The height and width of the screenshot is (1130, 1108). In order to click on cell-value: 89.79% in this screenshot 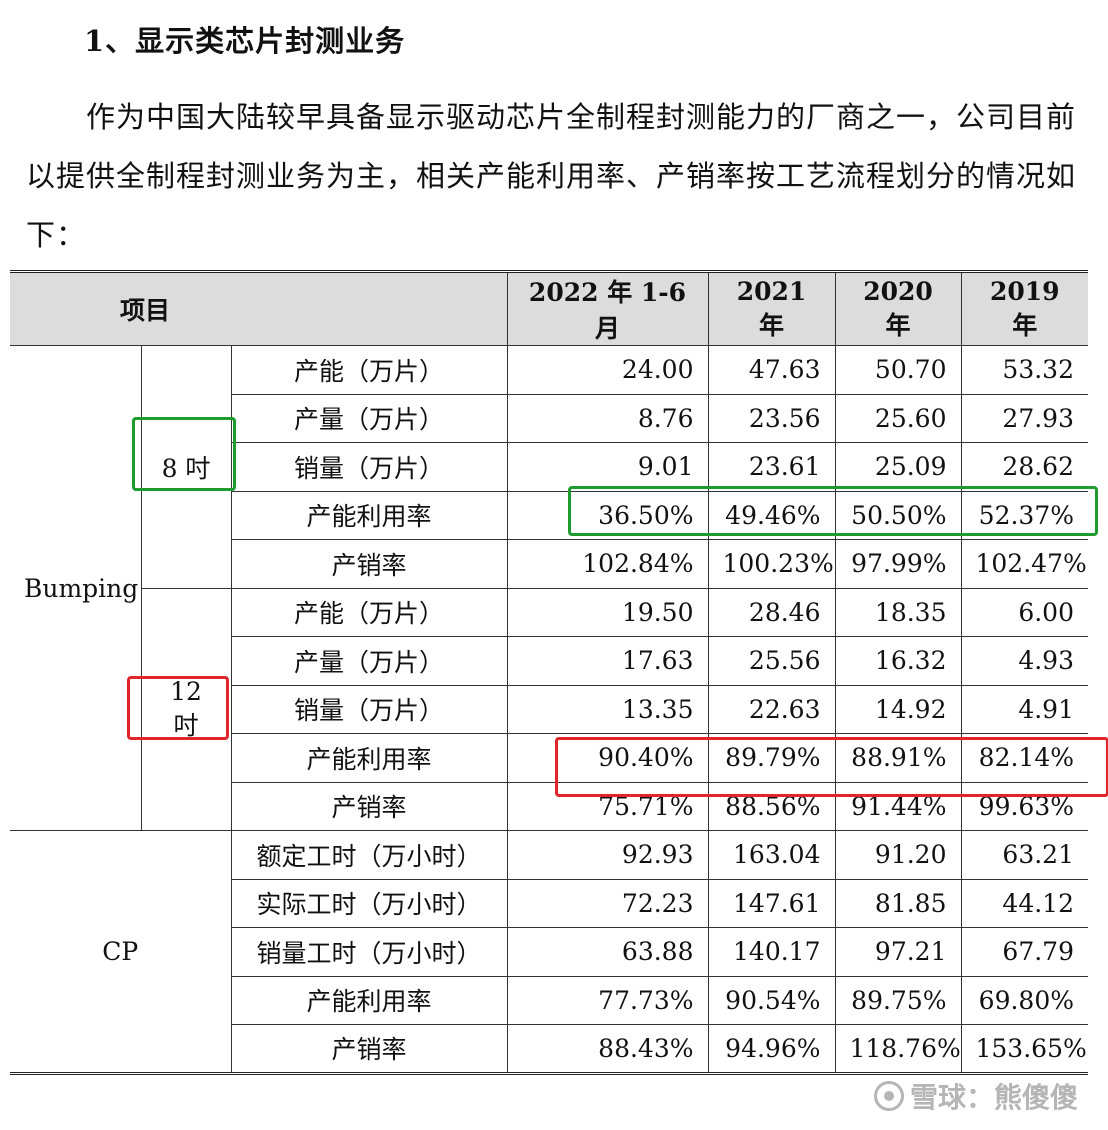, I will do `click(771, 758)`.